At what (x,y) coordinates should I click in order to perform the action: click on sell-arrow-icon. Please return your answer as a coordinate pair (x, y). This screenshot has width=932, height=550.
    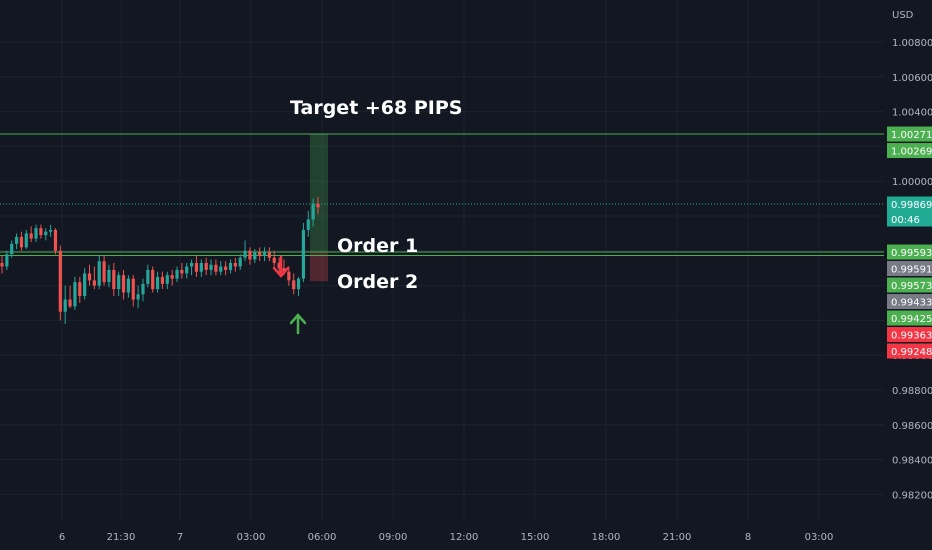
    Looking at the image, I should click on (281, 266).